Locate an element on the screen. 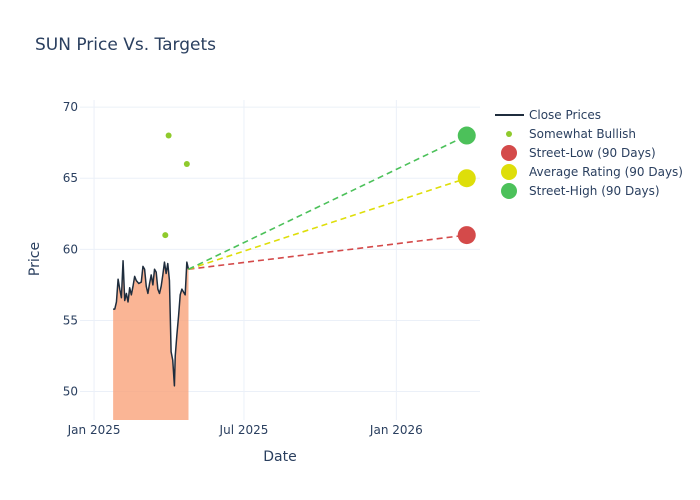  street-low-90-days-target-line is located at coordinates (327, 252).